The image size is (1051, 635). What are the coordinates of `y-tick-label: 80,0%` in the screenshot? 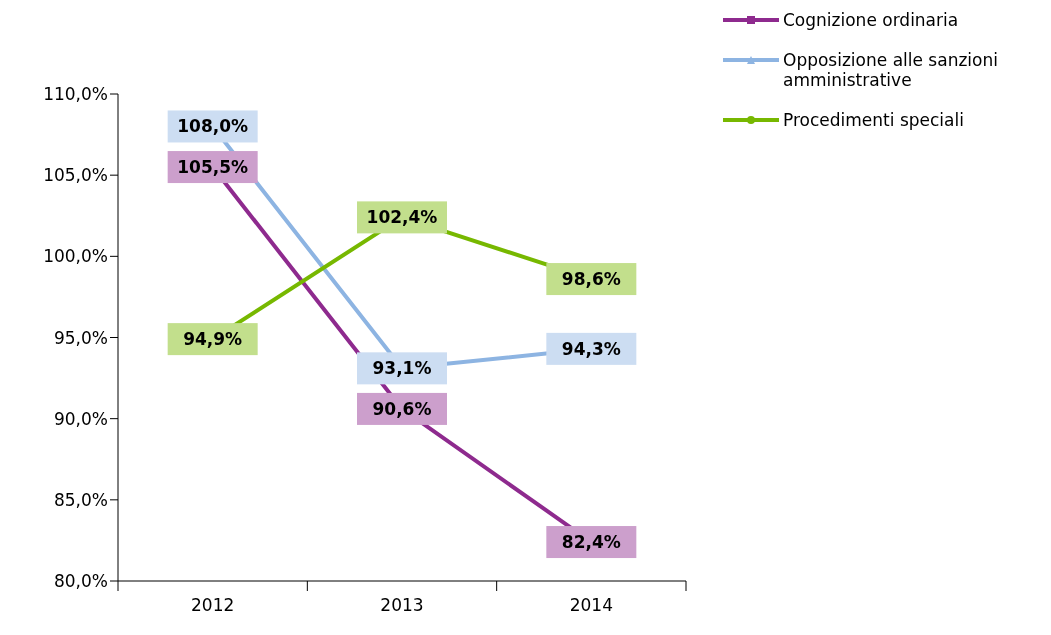 It's located at (80, 581).